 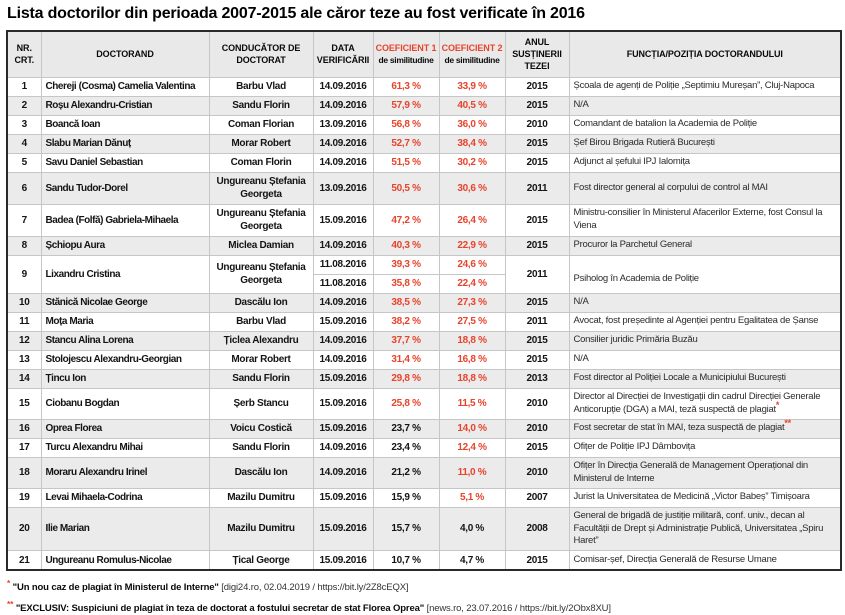 What do you see at coordinates (472, 54) in the screenshot?
I see `col-header-coeficient-2: COEFICIENT 2 de similitudine` at bounding box center [472, 54].